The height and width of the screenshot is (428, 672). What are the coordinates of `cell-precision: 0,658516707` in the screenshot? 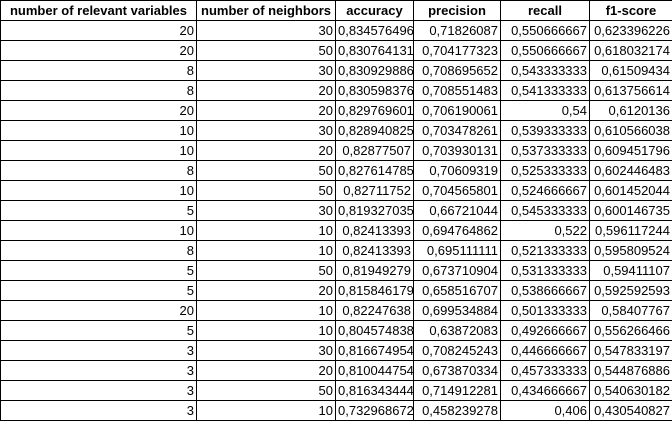 It's located at (457, 290).